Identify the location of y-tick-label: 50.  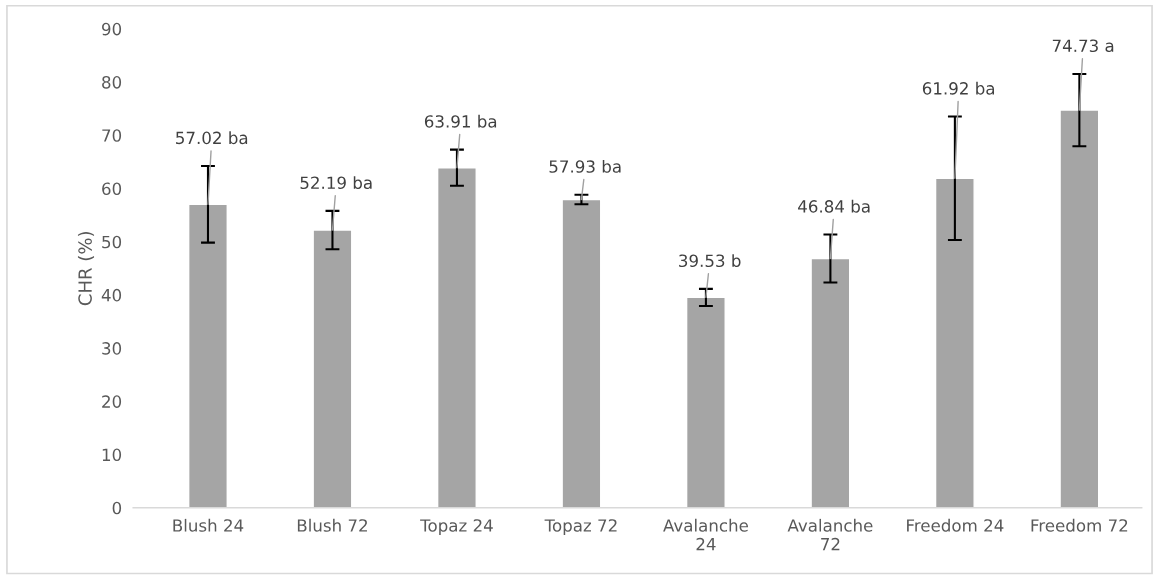
(112, 242).